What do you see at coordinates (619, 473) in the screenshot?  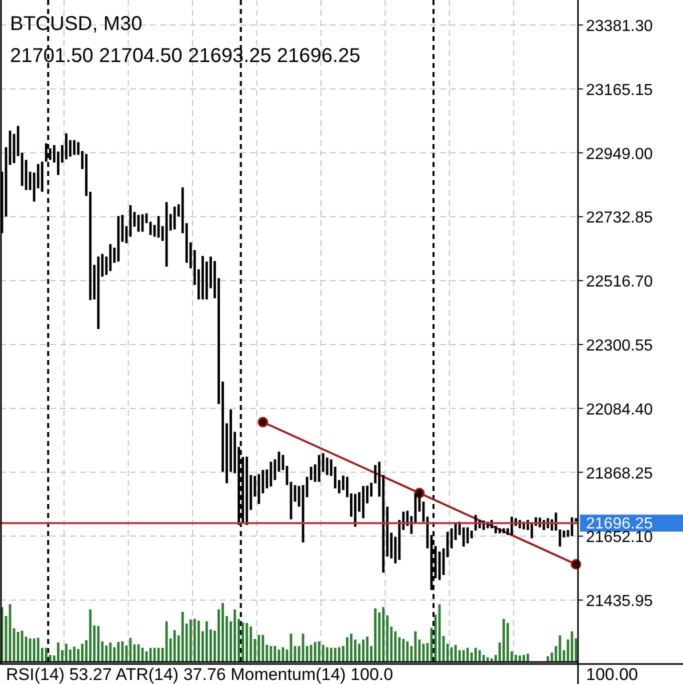 I see `y-tick-label: 21868.25` at bounding box center [619, 473].